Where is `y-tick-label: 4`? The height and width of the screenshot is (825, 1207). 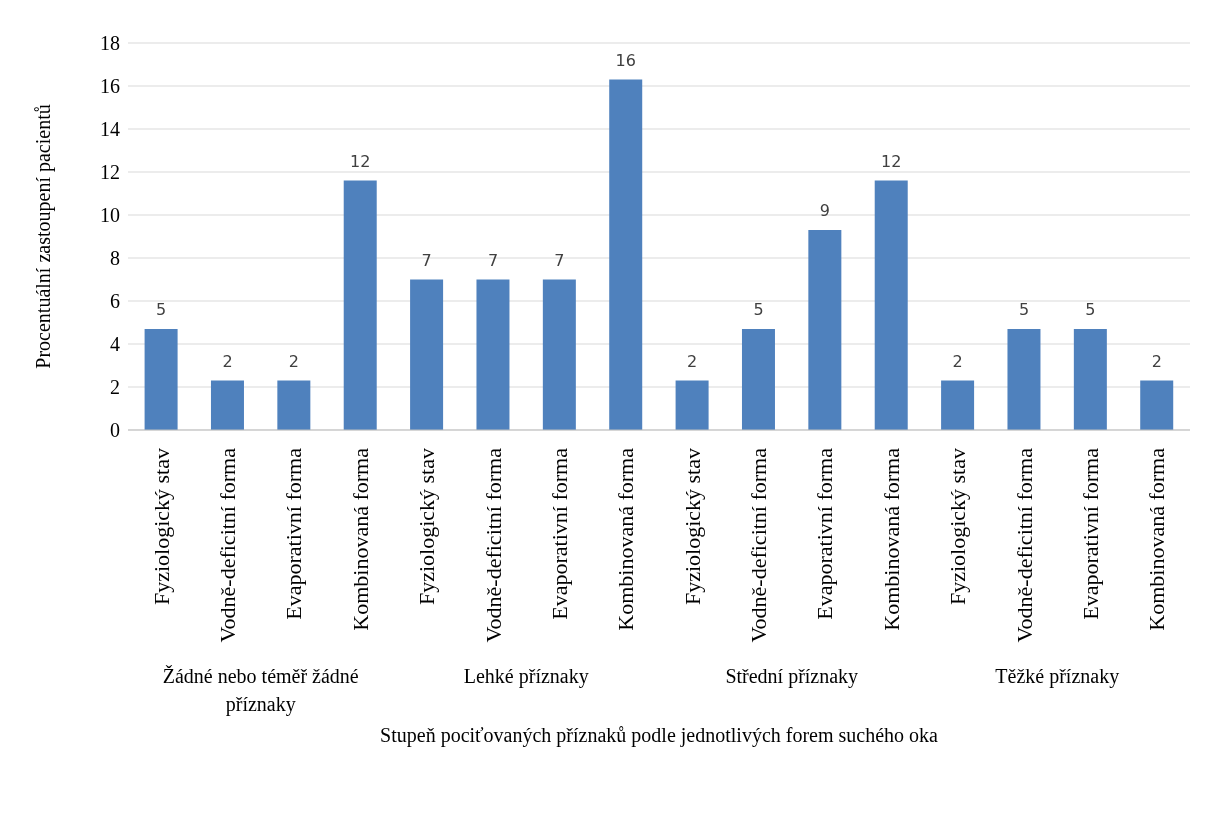 y-tick-label: 4 is located at coordinates (115, 344).